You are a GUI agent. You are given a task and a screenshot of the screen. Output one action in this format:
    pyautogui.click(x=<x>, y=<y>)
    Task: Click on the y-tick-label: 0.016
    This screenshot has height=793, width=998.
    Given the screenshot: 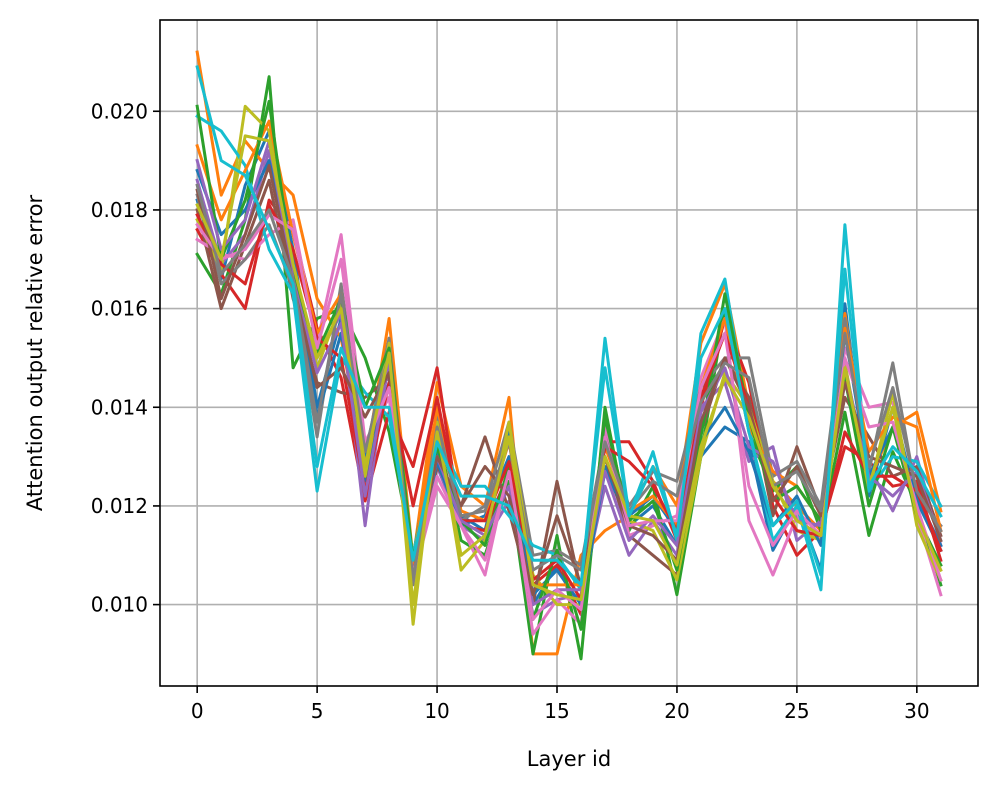 What is the action you would take?
    pyautogui.click(x=119, y=309)
    